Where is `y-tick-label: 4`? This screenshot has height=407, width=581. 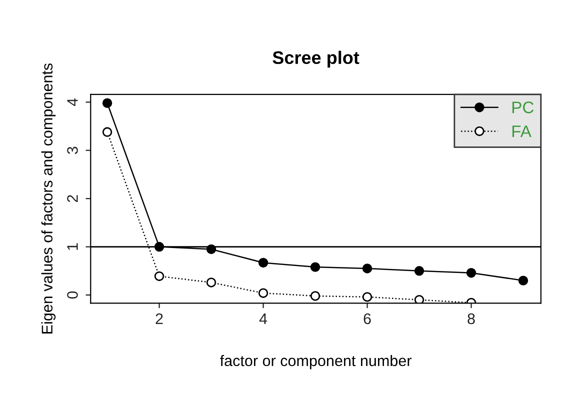 y-tick-label: 4 is located at coordinates (72, 102).